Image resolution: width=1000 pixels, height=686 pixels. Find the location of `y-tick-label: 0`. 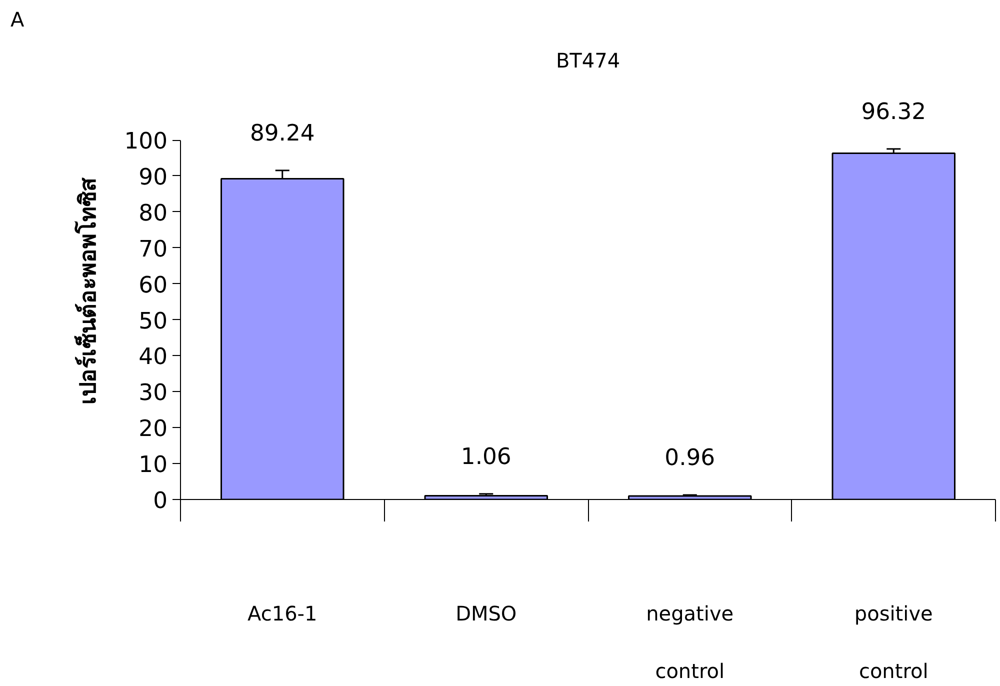

y-tick-label: 0 is located at coordinates (160, 501).